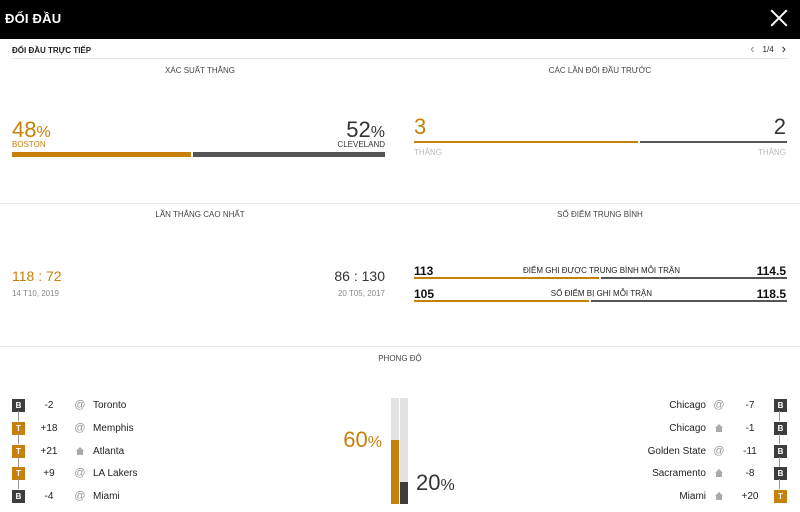 This screenshot has width=800, height=512. I want to click on home-biggest-win-date: 14 T10, 2019, so click(36, 293).